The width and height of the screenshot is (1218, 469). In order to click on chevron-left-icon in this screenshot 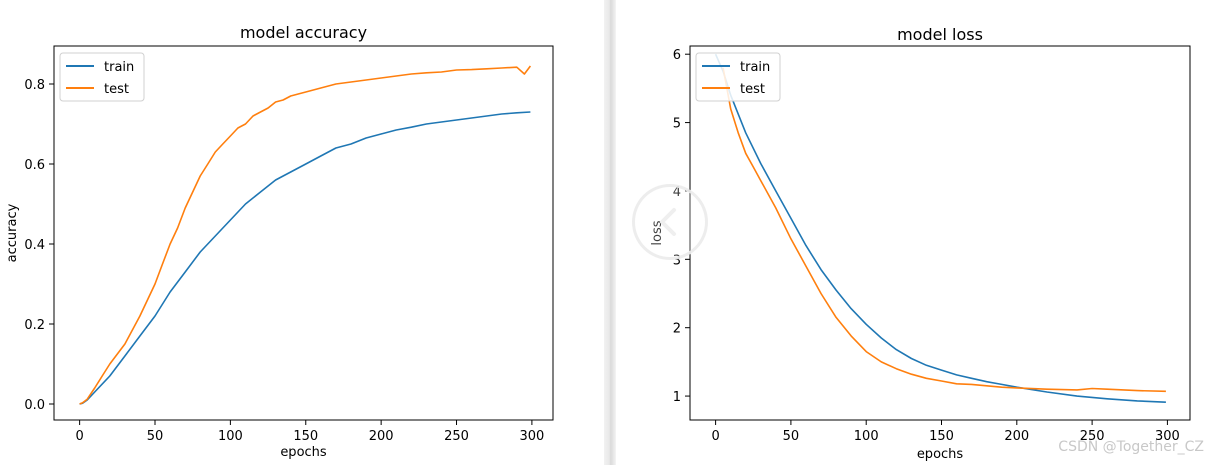, I will do `click(668, 222)`.